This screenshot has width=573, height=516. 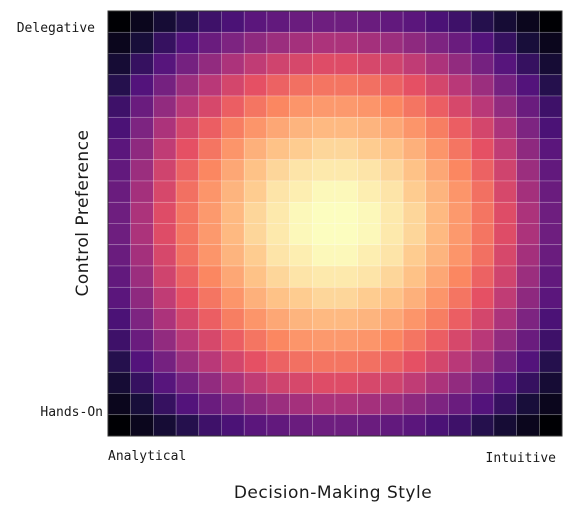 What do you see at coordinates (437, 42) in the screenshot?
I see `heatmap-cell-r1-c14` at bounding box center [437, 42].